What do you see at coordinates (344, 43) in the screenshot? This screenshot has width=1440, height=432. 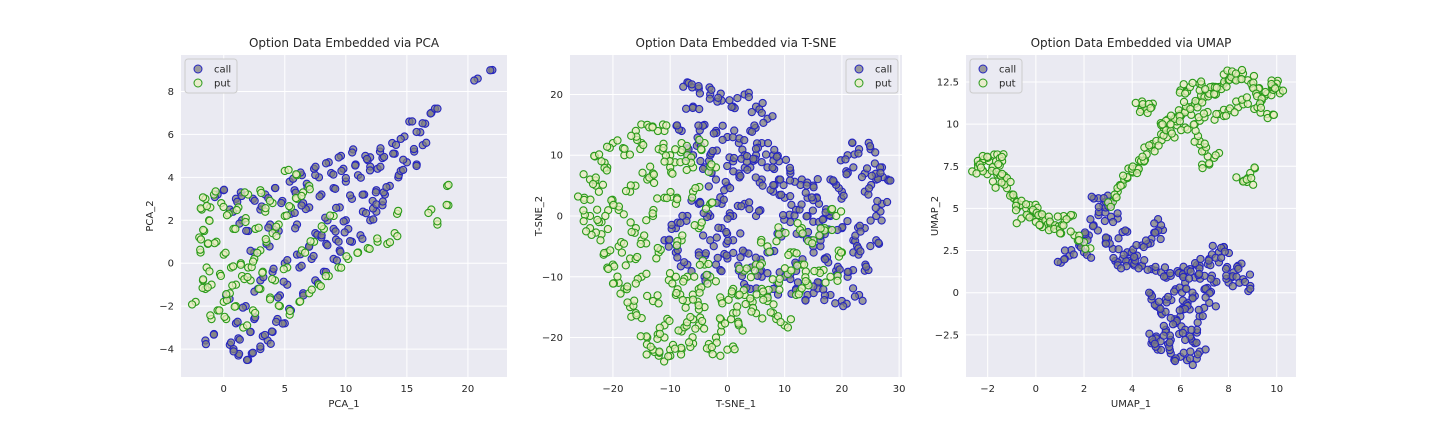 I see `pca-chart-title: Option Data Embedded via PCA` at bounding box center [344, 43].